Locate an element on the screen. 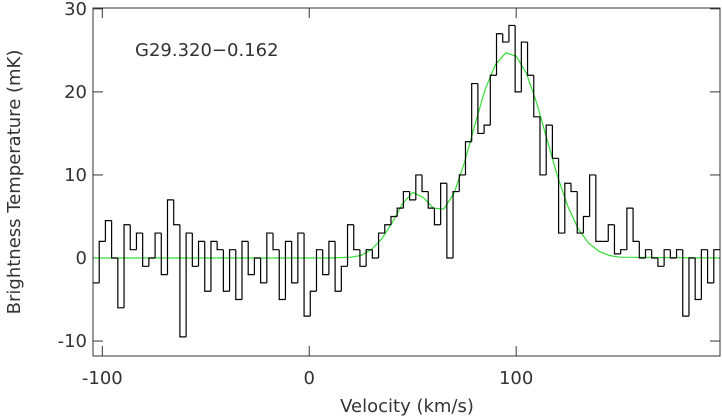  y-tick-label: 30 is located at coordinates (75, 10).